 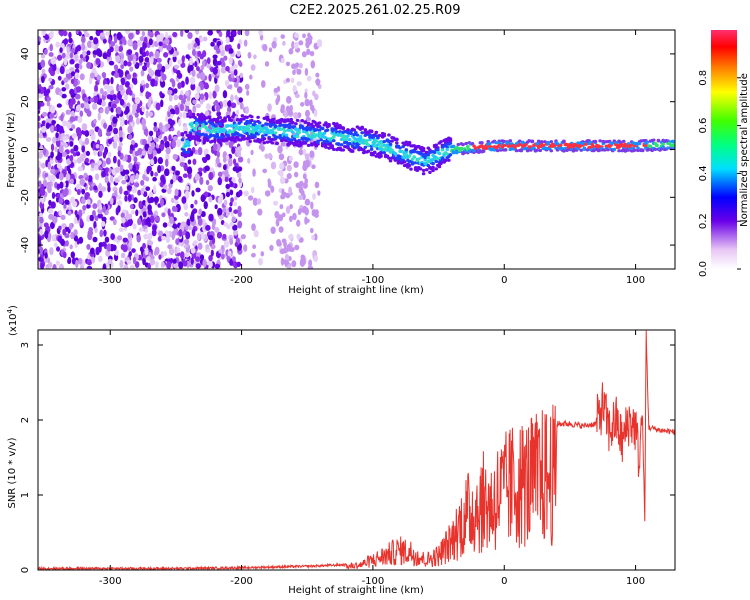 What do you see at coordinates (356, 590) in the screenshot?
I see `snr-x-axis-label: Height of straight line (km)` at bounding box center [356, 590].